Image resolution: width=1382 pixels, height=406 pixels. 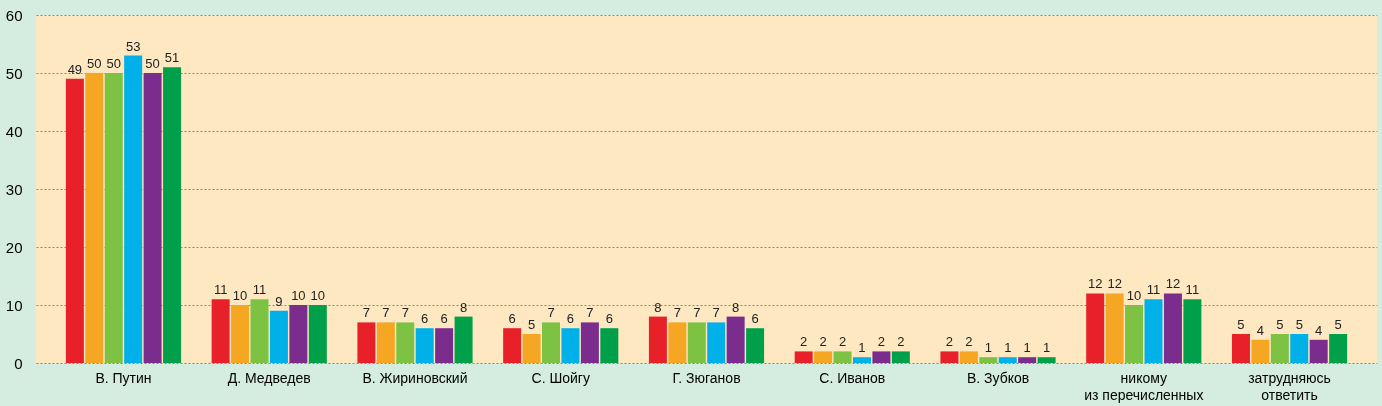 I want to click on x-tick-label: Г. Зюганов, so click(x=706, y=377).